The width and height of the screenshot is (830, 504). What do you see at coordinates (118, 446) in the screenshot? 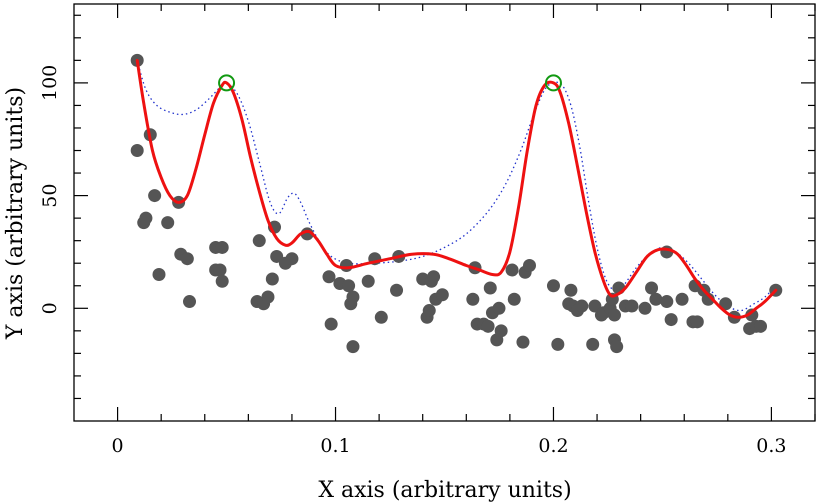
I see `x-tick-label: 0` at bounding box center [118, 446].